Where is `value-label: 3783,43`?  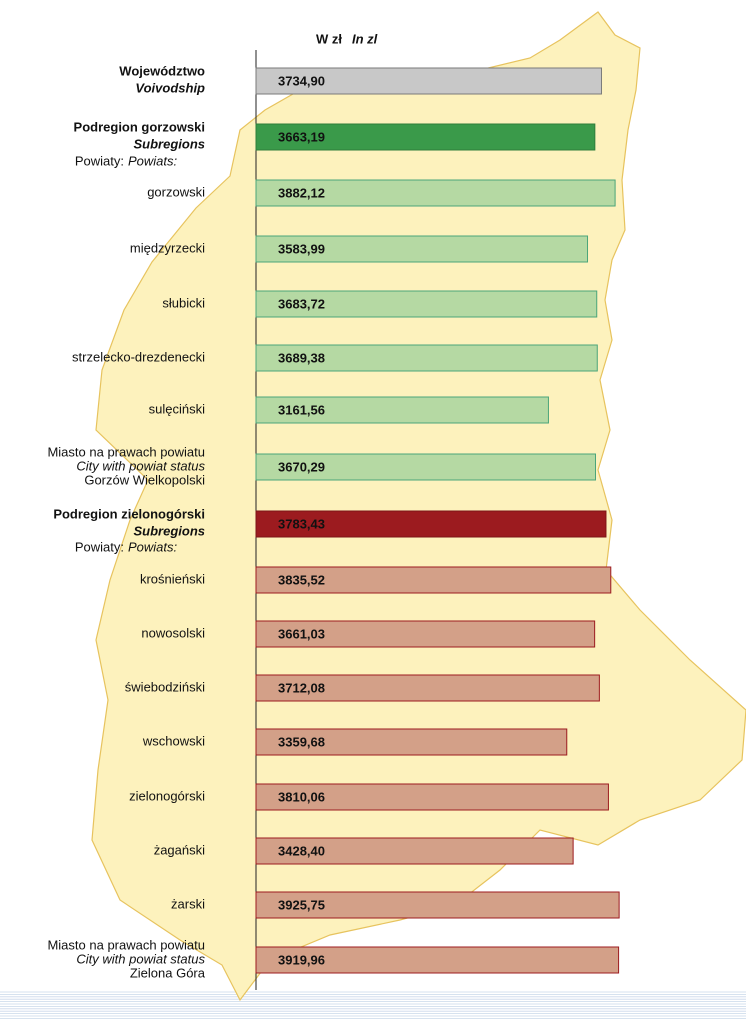 value-label: 3783,43 is located at coordinates (301, 523).